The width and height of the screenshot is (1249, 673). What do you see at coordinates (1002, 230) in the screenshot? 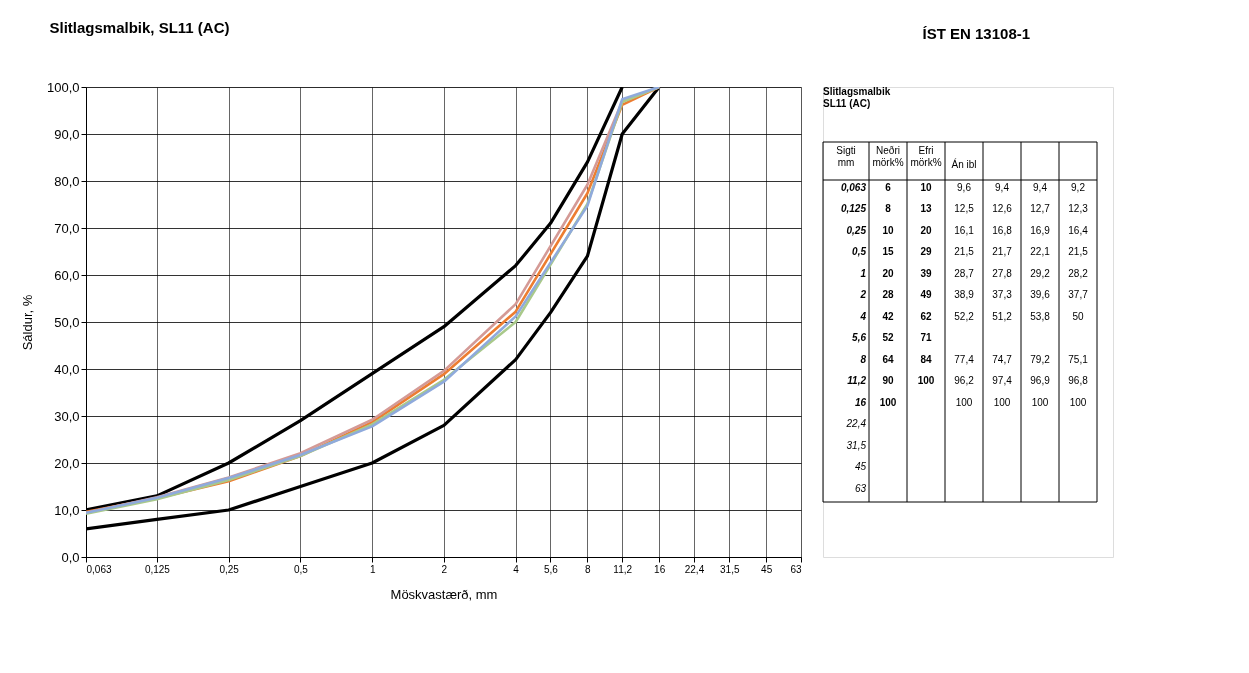
I see `data-label: 16,8` at bounding box center [1002, 230].